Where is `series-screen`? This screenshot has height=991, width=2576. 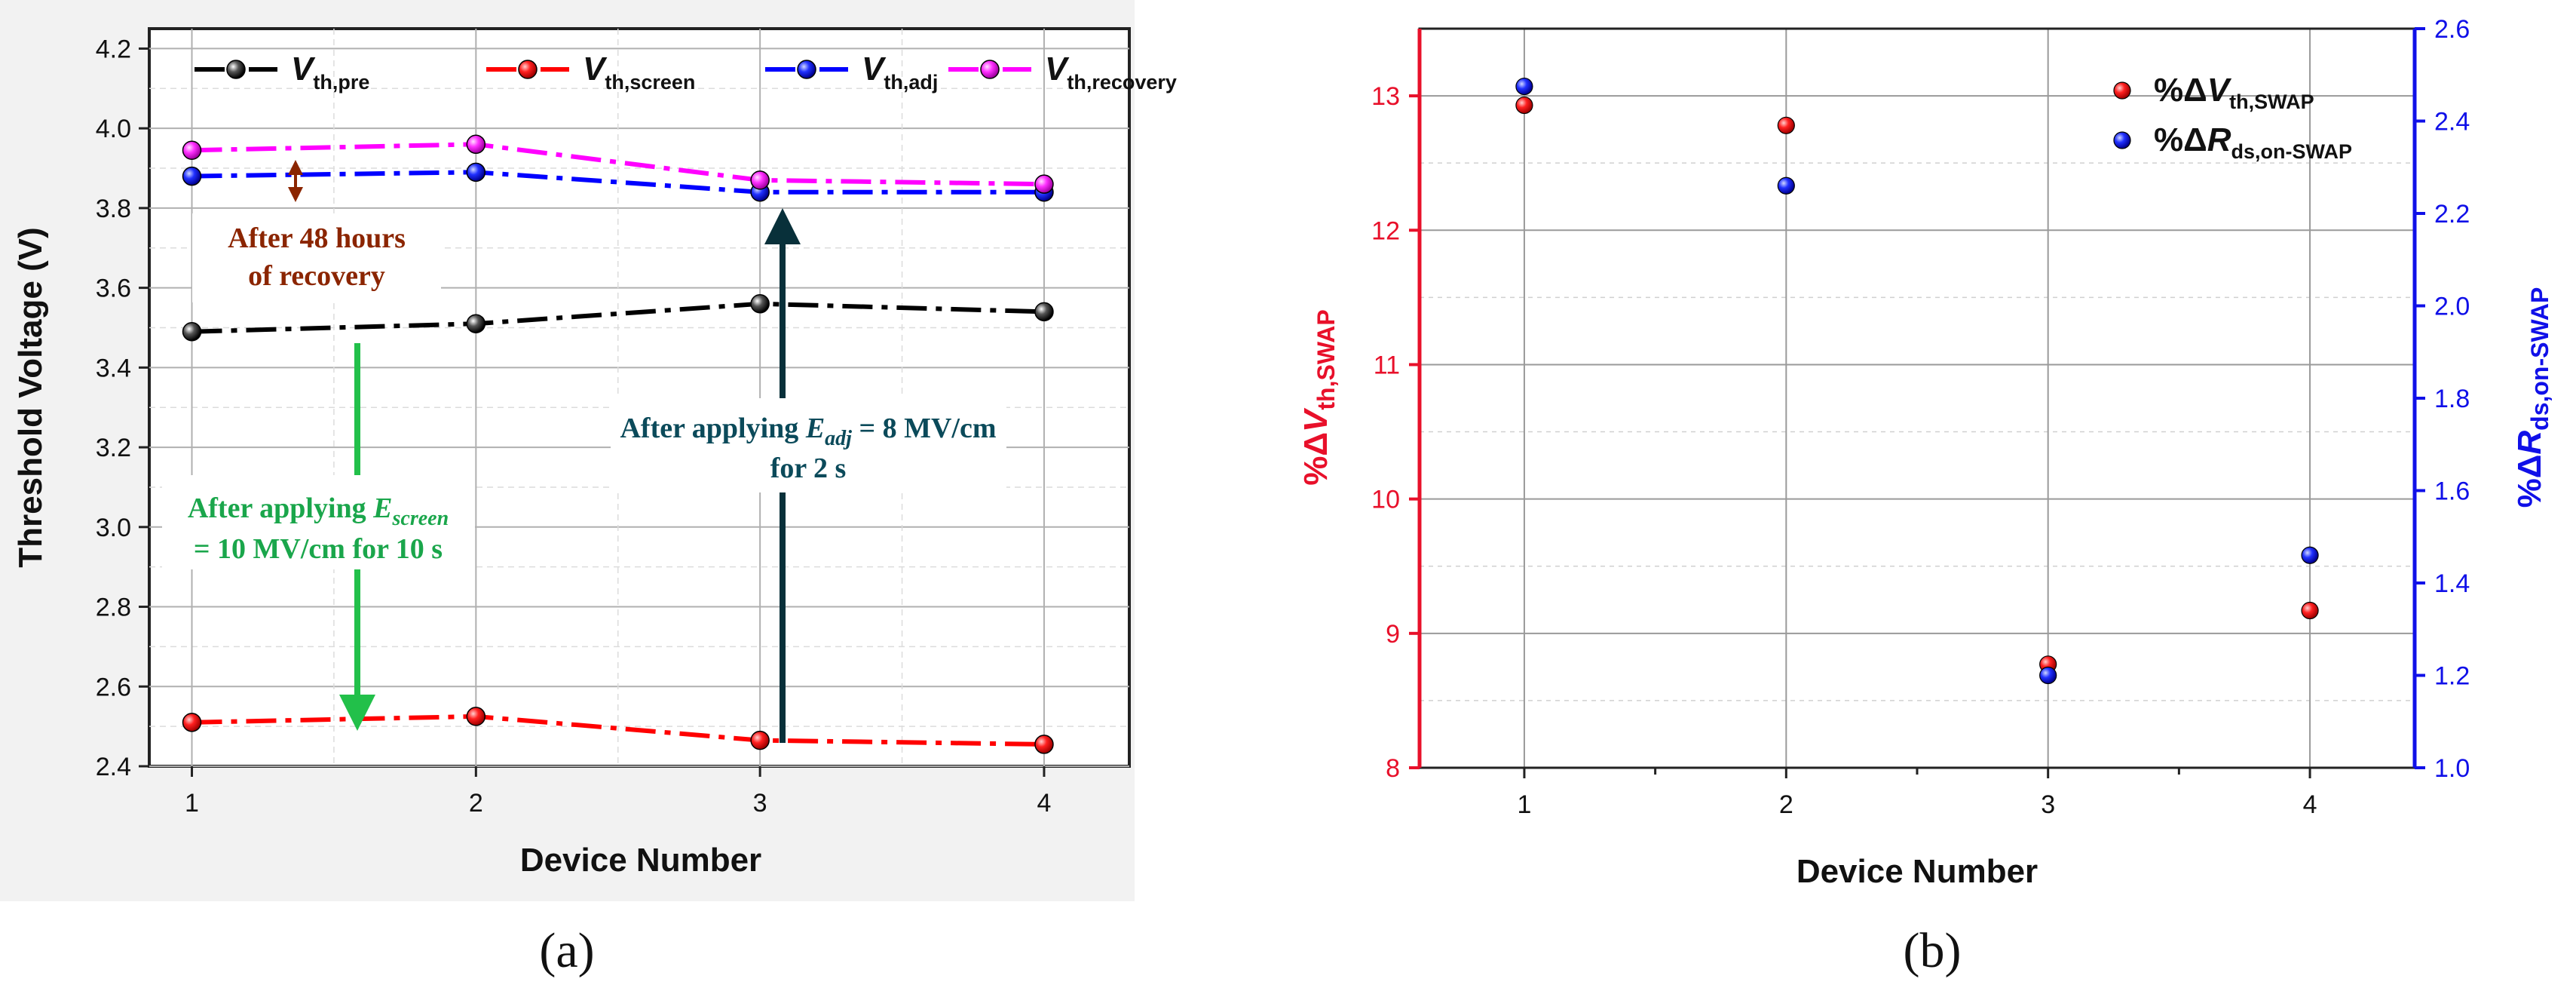 series-screen is located at coordinates (618, 730).